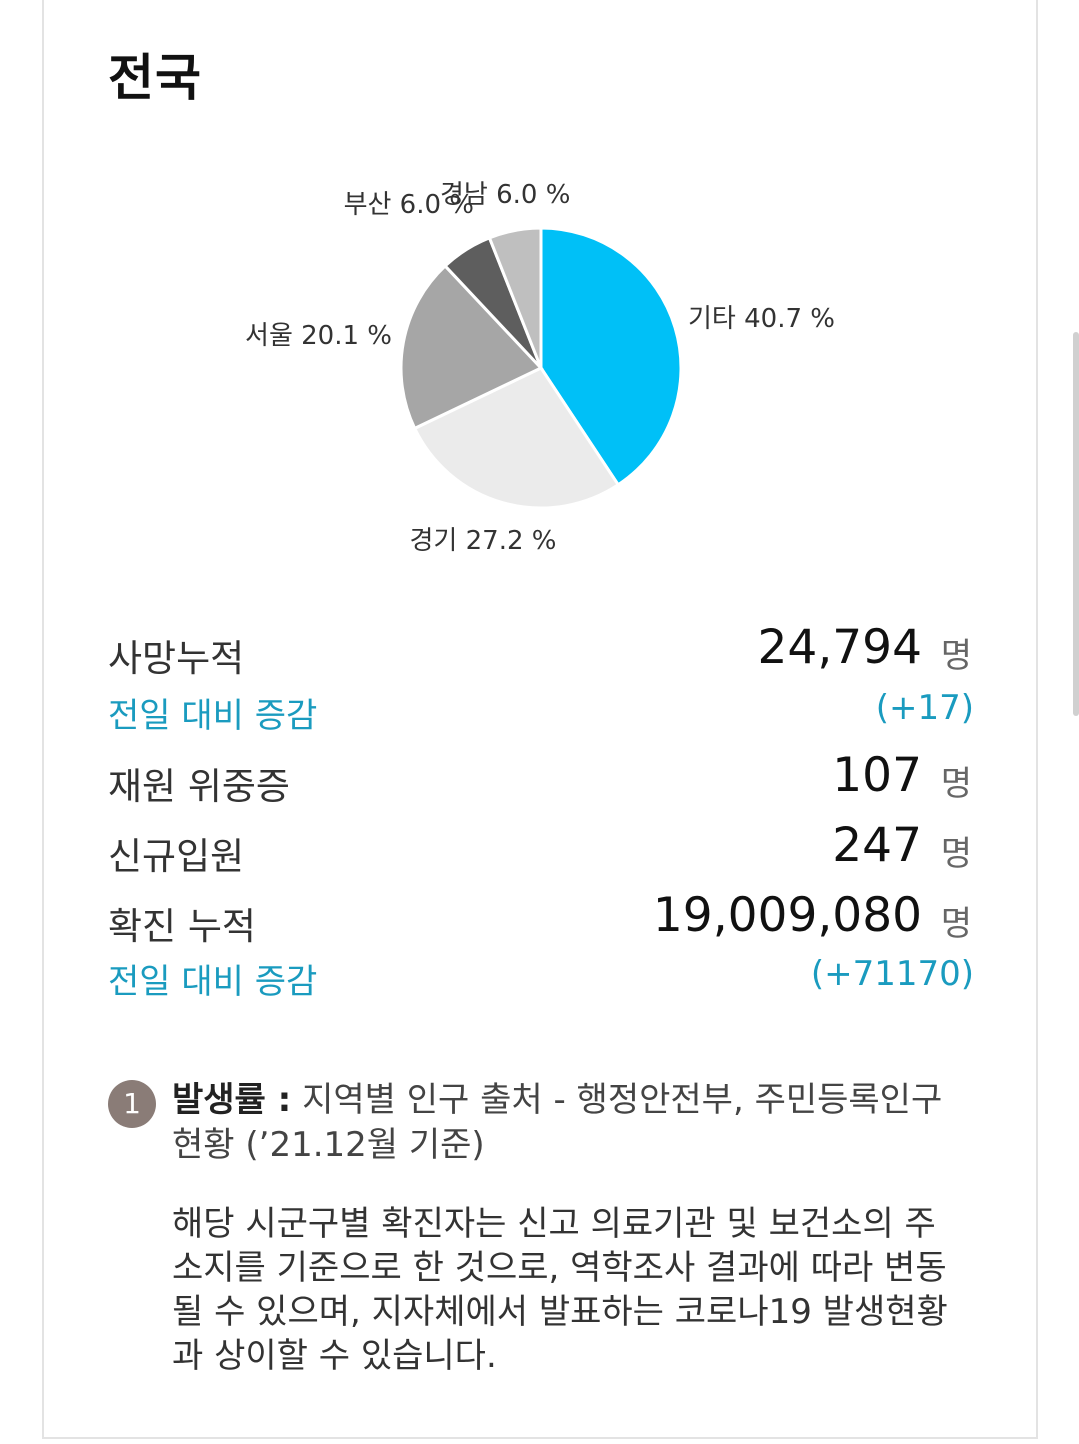 The width and height of the screenshot is (1079, 1444). Describe the element at coordinates (132, 1104) in the screenshot. I see `note-number-badge: 1` at that location.